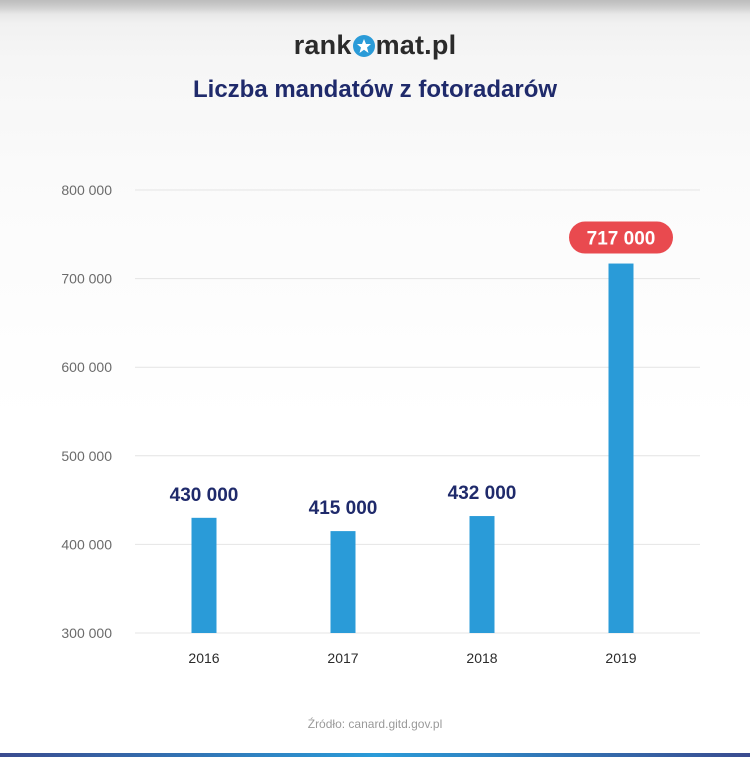 Image resolution: width=750 pixels, height=757 pixels. I want to click on top-shade, so click(375, 7).